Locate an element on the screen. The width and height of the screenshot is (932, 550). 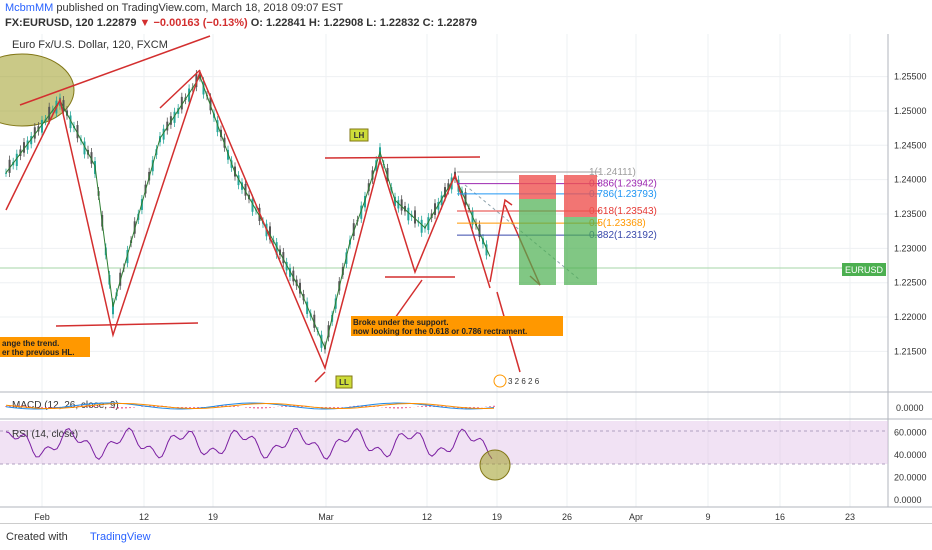
rsi-band is located at coordinates (444, 442).